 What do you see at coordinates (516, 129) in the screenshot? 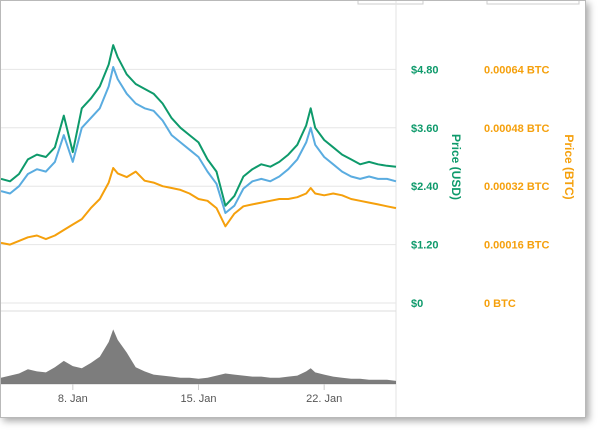
I see `btc-tick-label: 0.00048 BTC` at bounding box center [516, 129].